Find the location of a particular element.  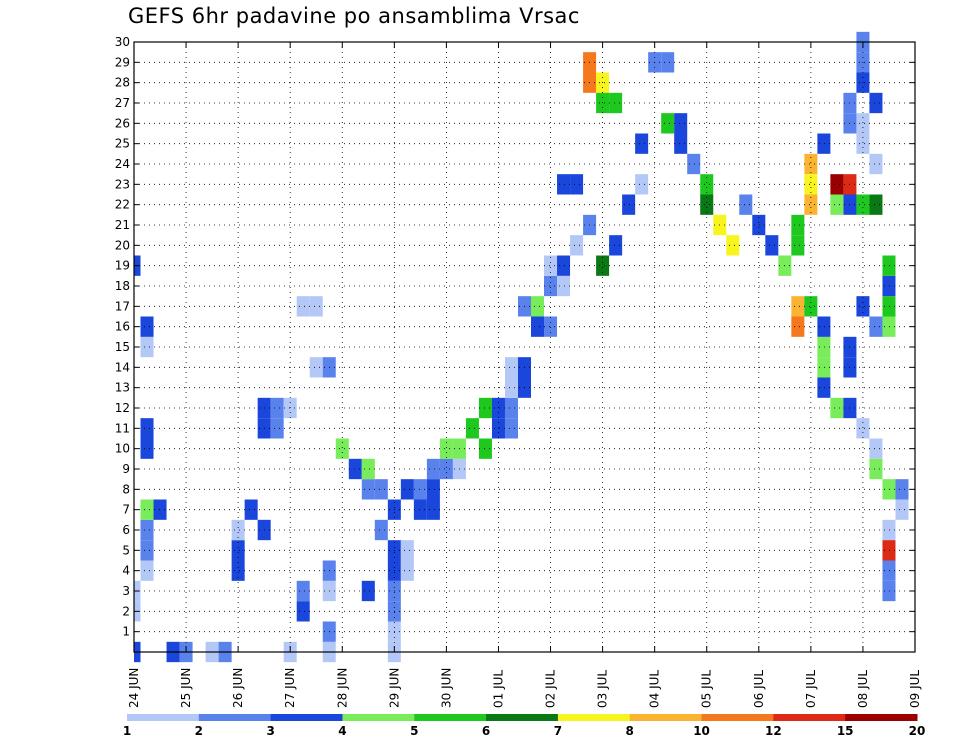

x-tick-label: 05 JUL is located at coordinates (707, 689).